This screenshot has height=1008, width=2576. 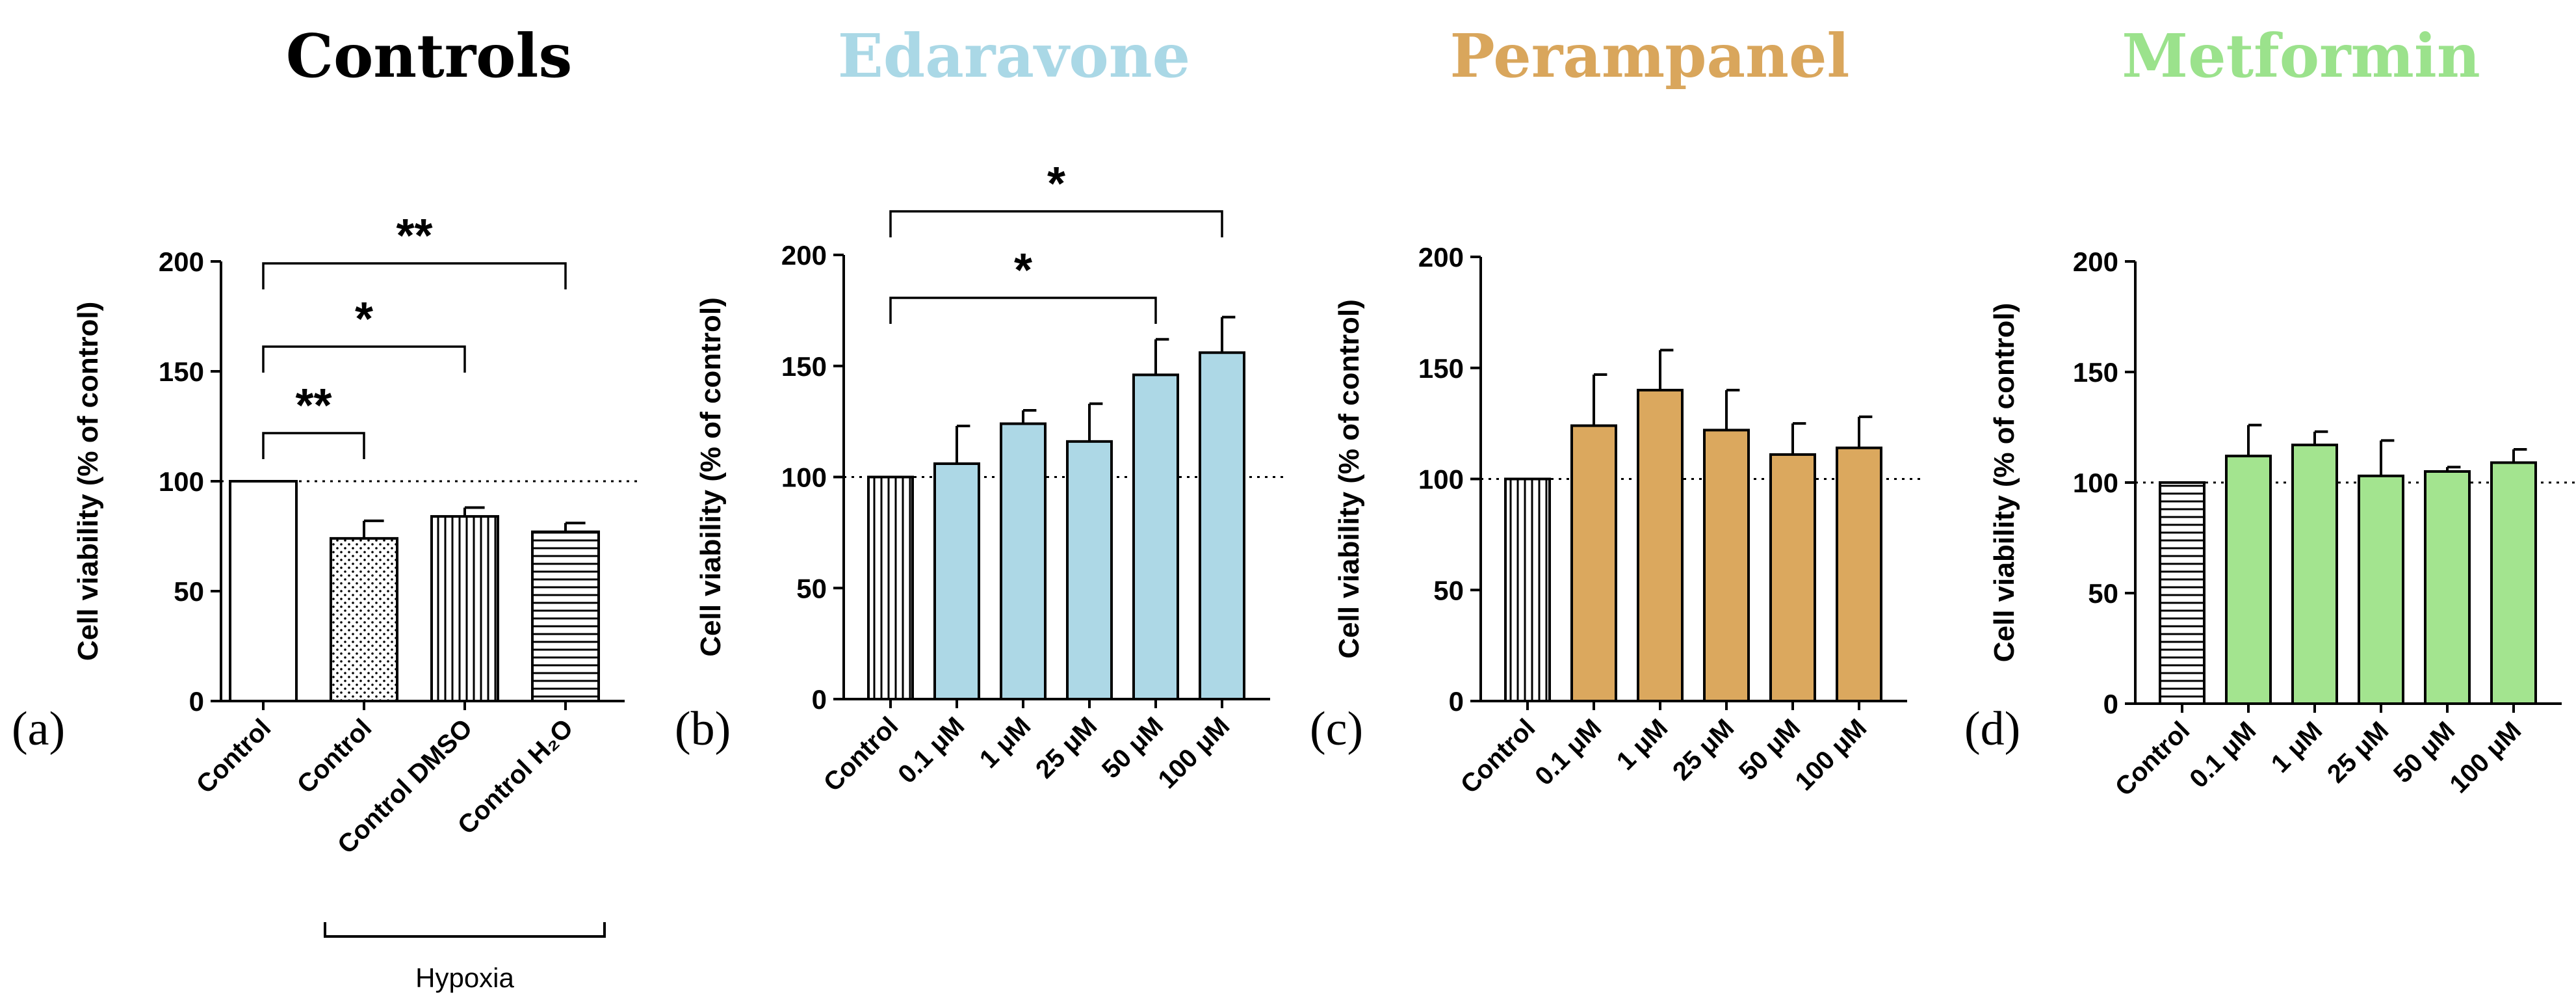 What do you see at coordinates (465, 977) in the screenshot?
I see `group-label: Hypoxia` at bounding box center [465, 977].